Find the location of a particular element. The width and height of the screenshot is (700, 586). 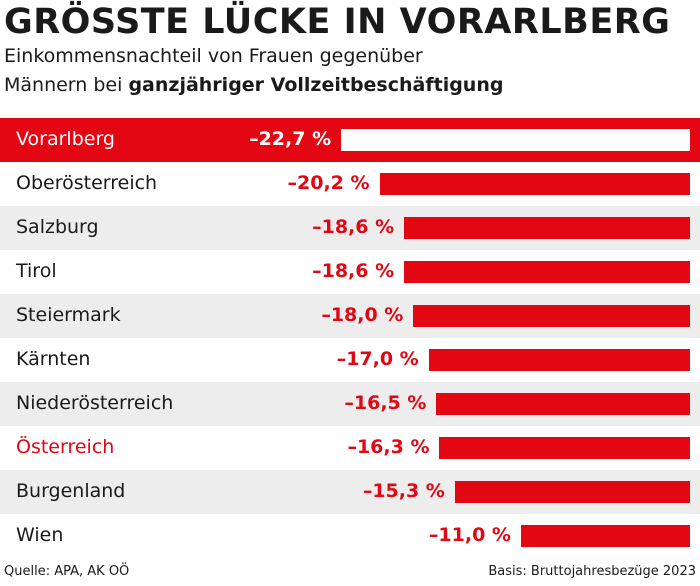

chart-row: Österreich –16,3 % is located at coordinates (350, 448).